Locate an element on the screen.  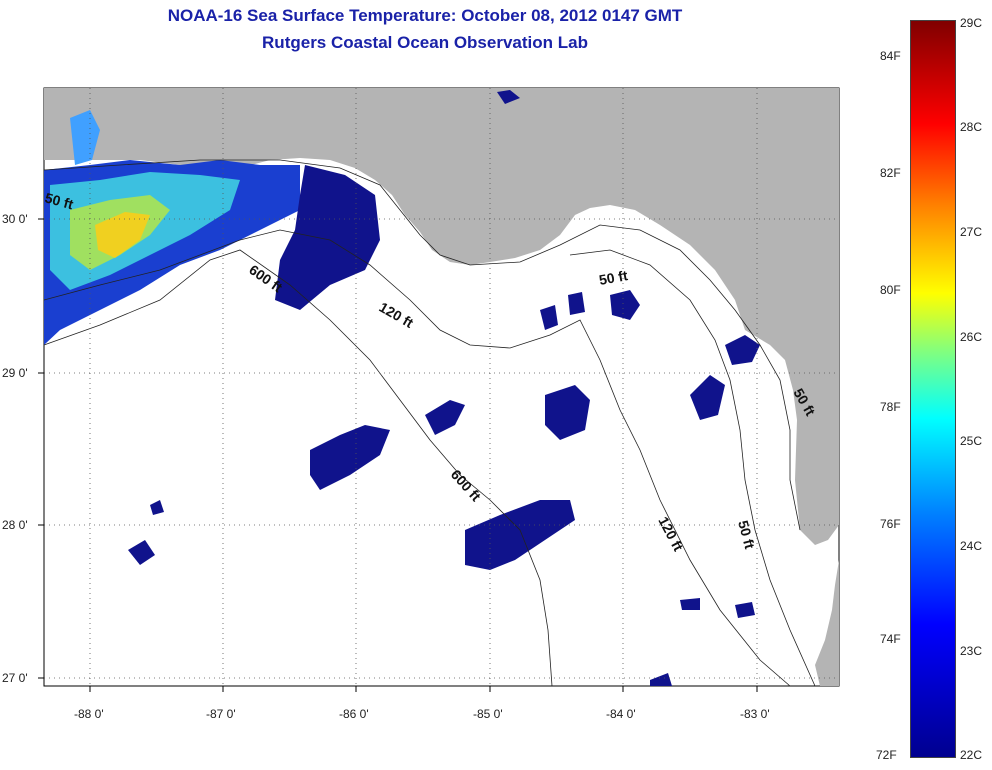
map-subtitle: Rutgers Coastal Ocean Observation Lab is located at coordinates (425, 42).